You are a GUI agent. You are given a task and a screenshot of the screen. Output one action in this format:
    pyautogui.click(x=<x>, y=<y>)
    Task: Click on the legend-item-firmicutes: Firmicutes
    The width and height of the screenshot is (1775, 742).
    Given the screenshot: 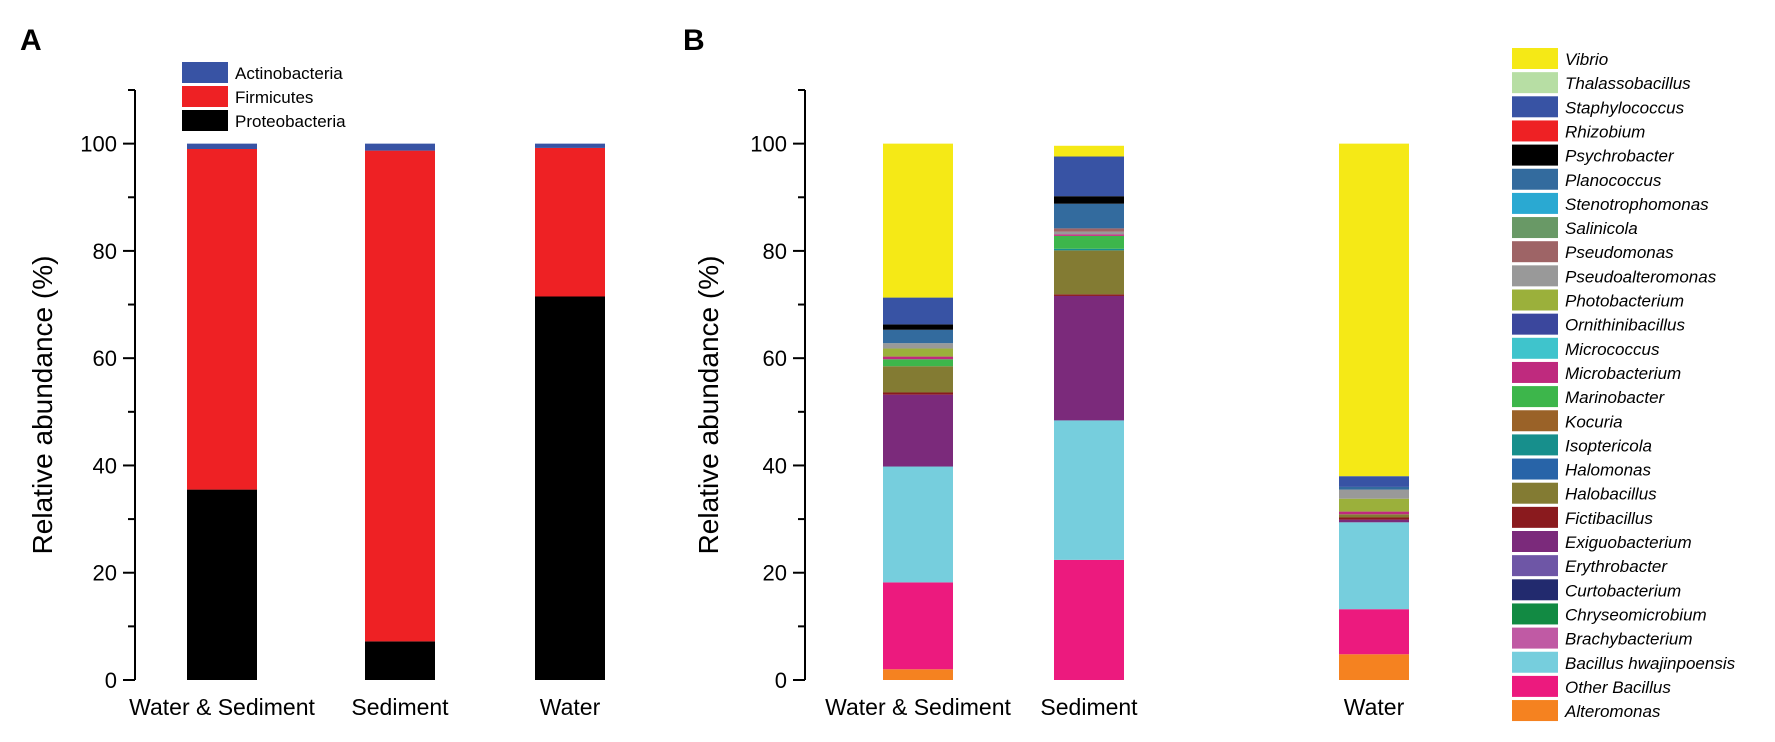 What is the action you would take?
    pyautogui.click(x=247, y=96)
    